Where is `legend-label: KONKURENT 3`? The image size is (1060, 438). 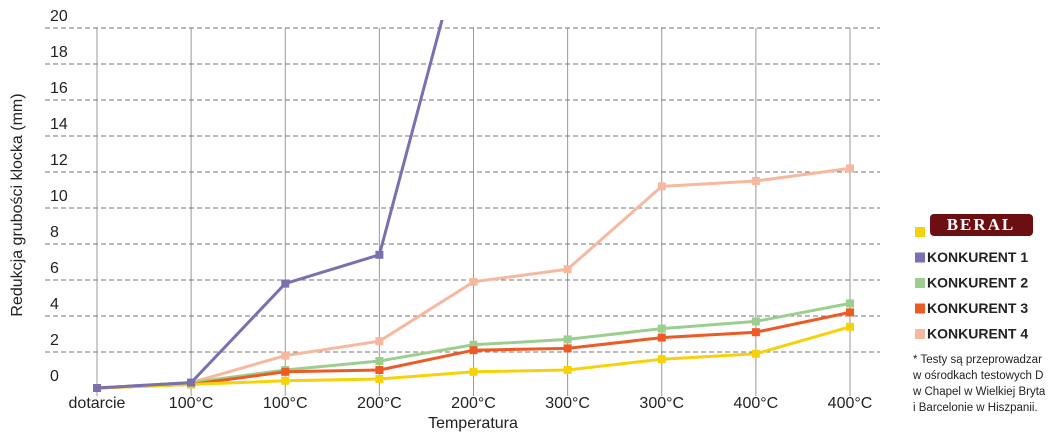
legend-label: KONKURENT 3 is located at coordinates (977, 308).